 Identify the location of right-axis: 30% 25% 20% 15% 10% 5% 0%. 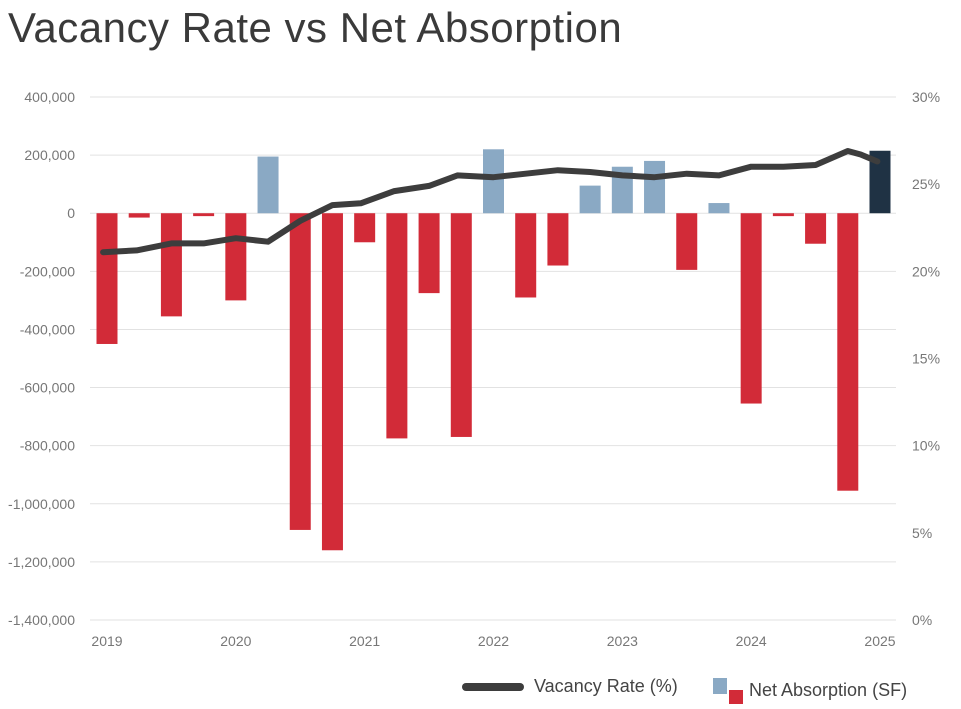
(926, 358).